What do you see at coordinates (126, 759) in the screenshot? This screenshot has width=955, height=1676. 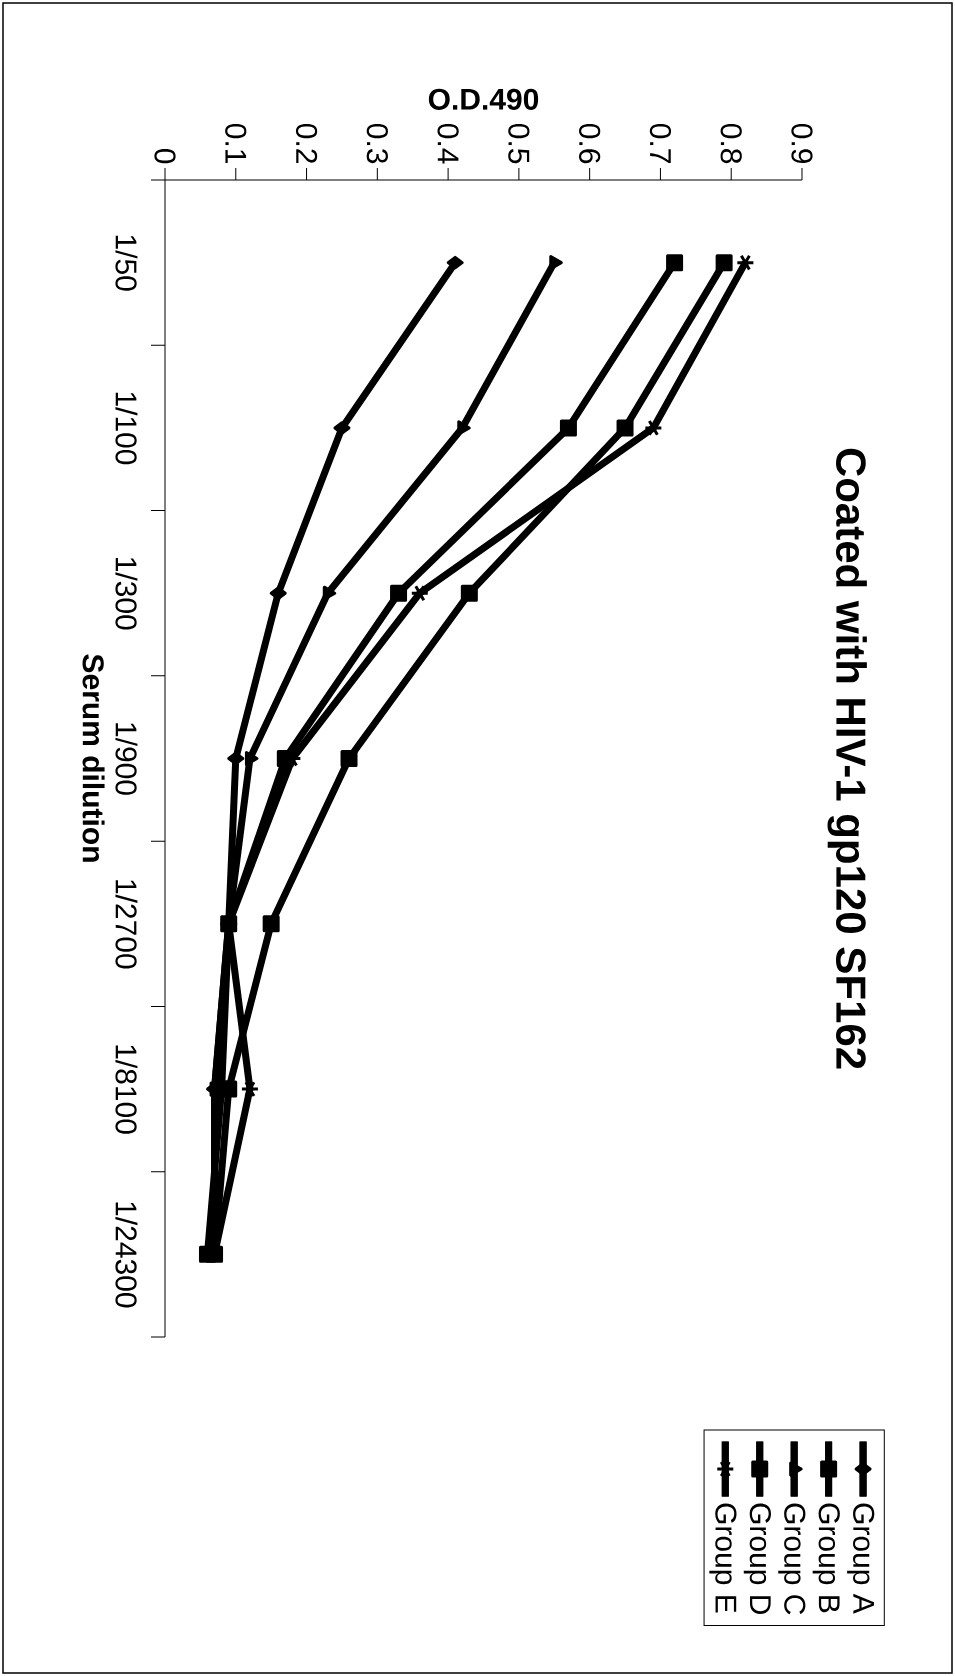 I see `y-tick-label: 1/900` at bounding box center [126, 759].